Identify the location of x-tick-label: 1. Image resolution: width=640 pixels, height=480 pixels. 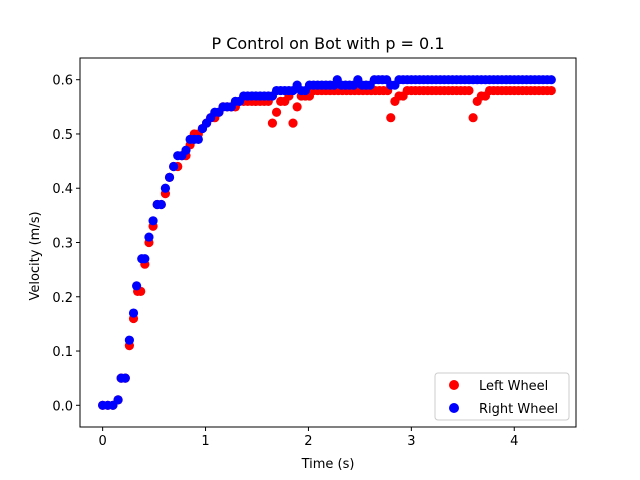
(205, 441).